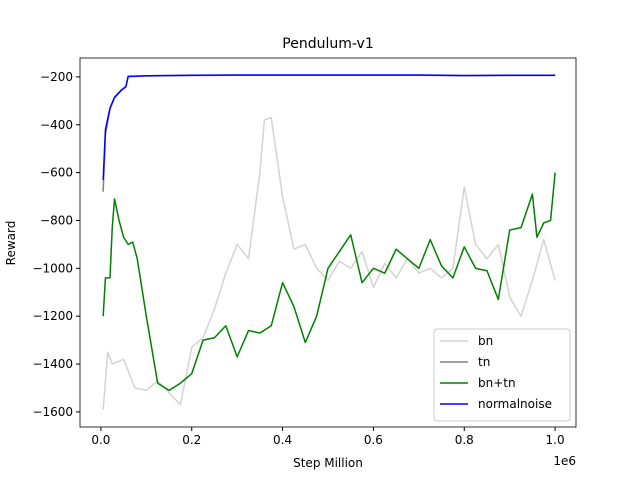 The image size is (640, 480). What do you see at coordinates (327, 44) in the screenshot?
I see `chart-title: Pendulum-v1` at bounding box center [327, 44].